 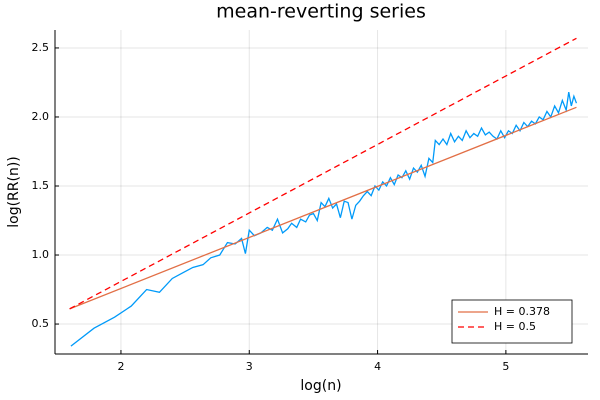 What do you see at coordinates (41, 254) in the screenshot?
I see `y-tick-label: 1.0` at bounding box center [41, 254].